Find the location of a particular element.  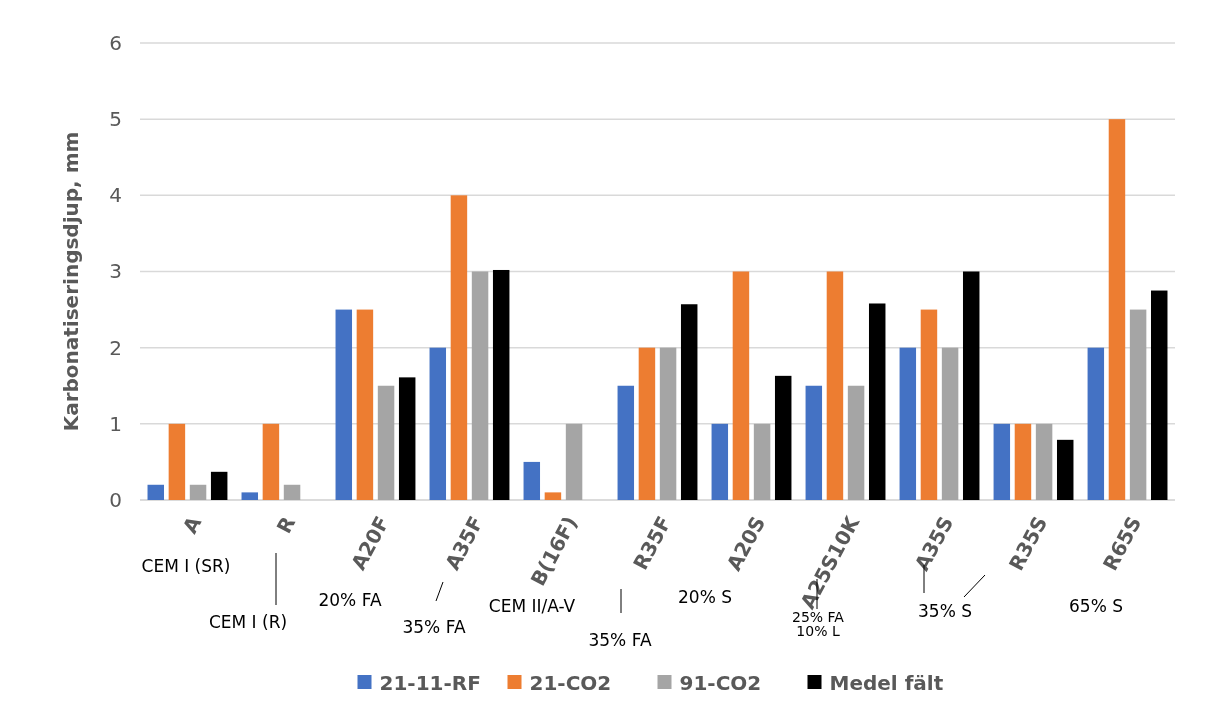

x-tick-label: A35F is located at coordinates (464, 543).